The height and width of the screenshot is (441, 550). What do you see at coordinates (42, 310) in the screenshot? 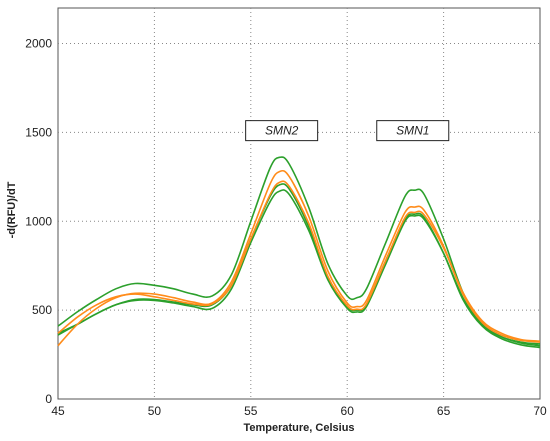
I see `y-tick-label: 500` at bounding box center [42, 310].